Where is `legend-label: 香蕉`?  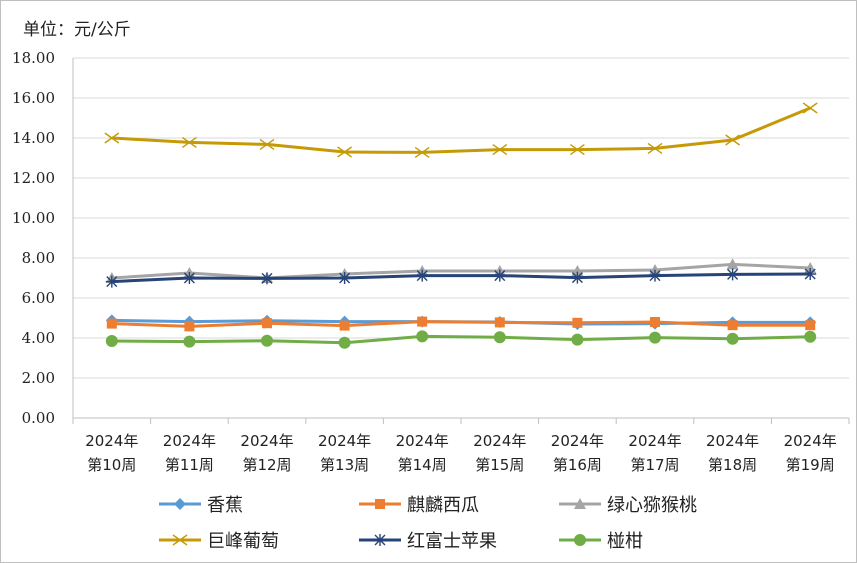
legend-label: 香蕉 is located at coordinates (225, 505).